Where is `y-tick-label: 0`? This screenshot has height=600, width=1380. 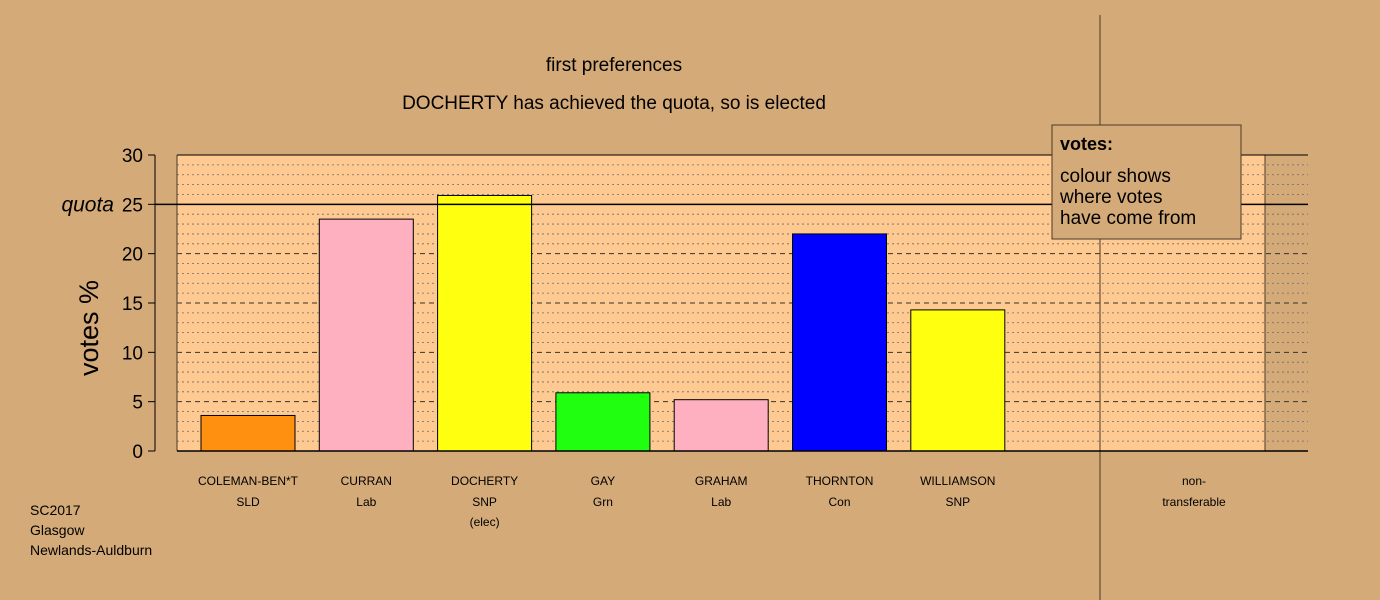
y-tick-label: 0 is located at coordinates (137, 452).